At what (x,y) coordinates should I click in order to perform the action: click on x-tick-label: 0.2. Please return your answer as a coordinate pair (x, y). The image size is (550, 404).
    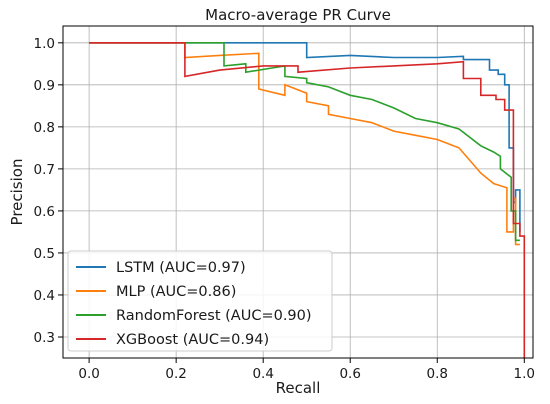
    Looking at the image, I should click on (175, 374).